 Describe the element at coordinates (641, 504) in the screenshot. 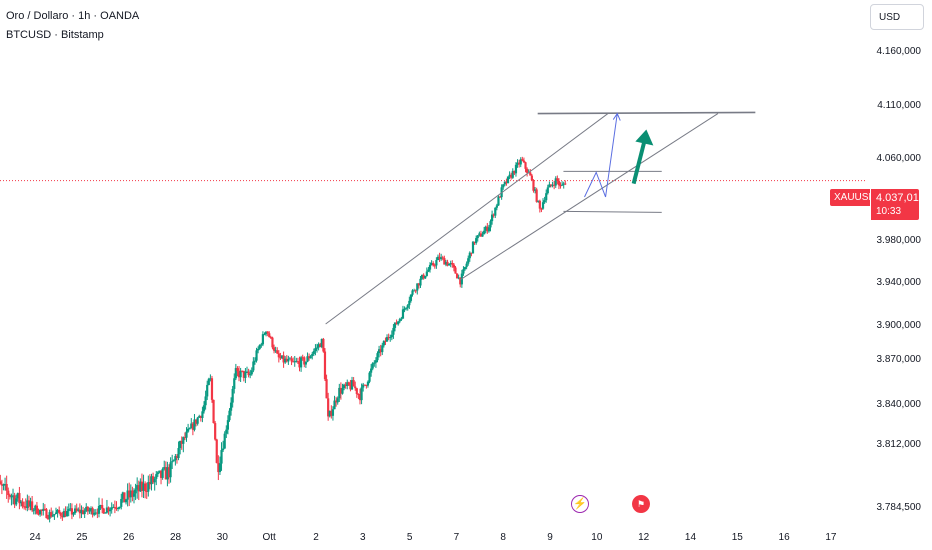

I see `us-flag-icon: ⚑` at that location.